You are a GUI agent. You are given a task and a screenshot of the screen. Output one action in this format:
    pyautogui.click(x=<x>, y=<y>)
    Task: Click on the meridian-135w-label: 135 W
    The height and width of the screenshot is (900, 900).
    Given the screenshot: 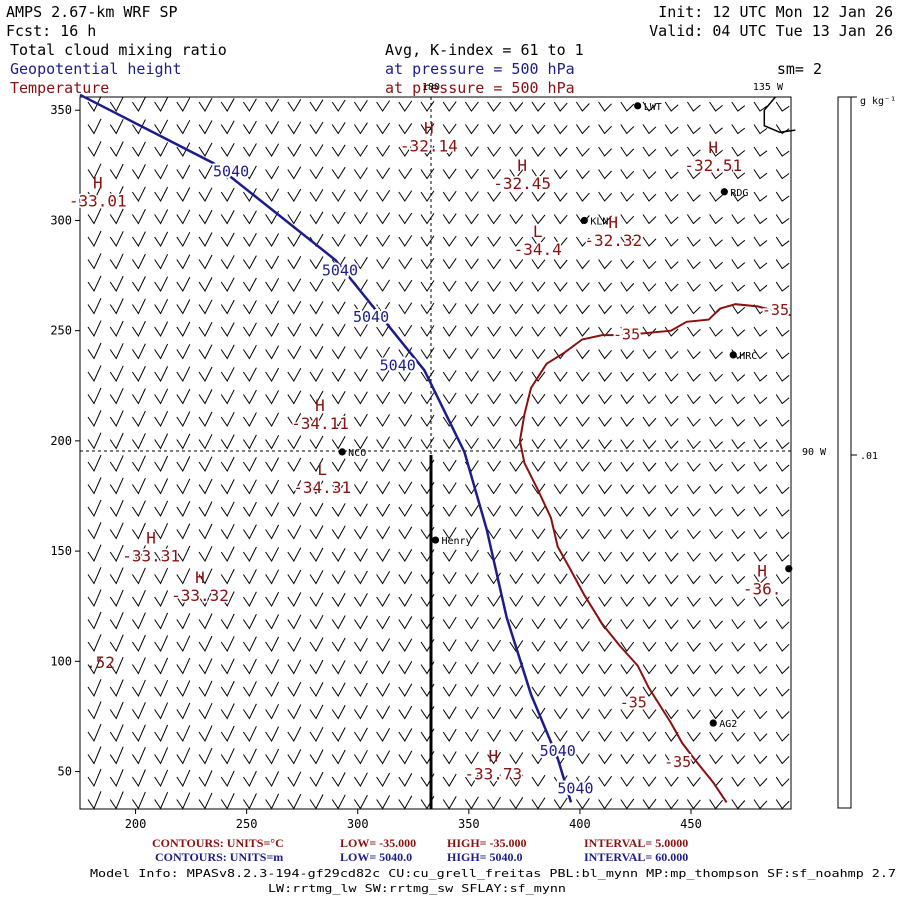 What is the action you would take?
    pyautogui.click(x=768, y=87)
    